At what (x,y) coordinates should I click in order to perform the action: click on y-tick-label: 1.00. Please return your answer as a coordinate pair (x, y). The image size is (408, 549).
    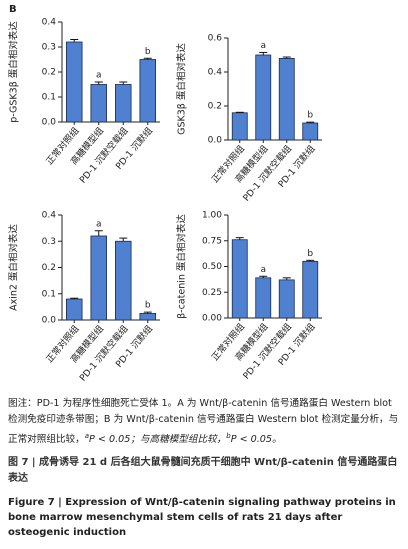
    Looking at the image, I should click on (212, 216).